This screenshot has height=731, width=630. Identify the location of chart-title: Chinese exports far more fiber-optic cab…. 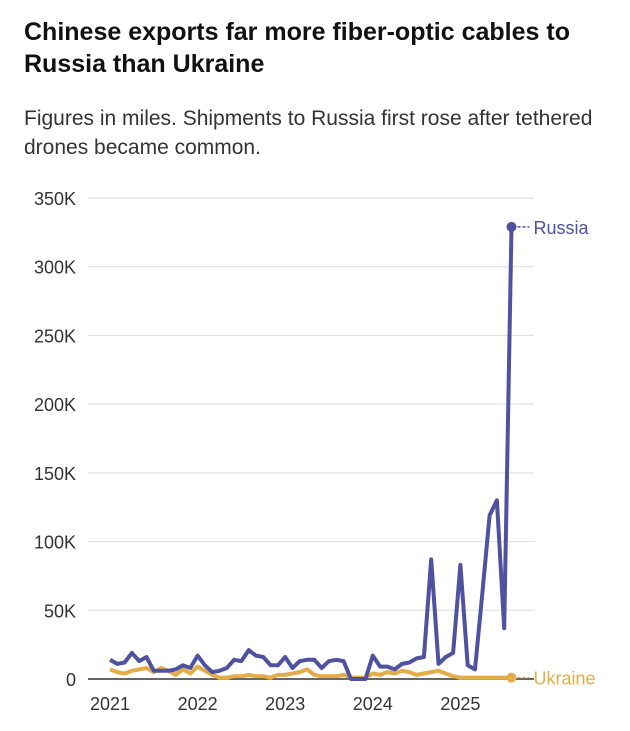
(297, 48).